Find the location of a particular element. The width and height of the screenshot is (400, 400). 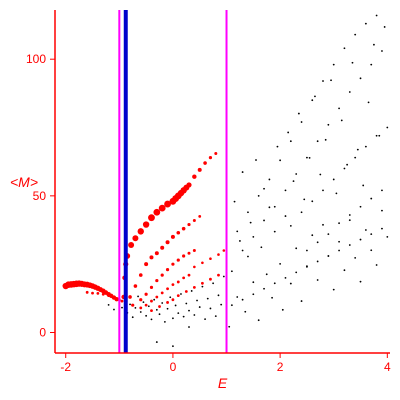

x-axis-label: E is located at coordinates (223, 383).